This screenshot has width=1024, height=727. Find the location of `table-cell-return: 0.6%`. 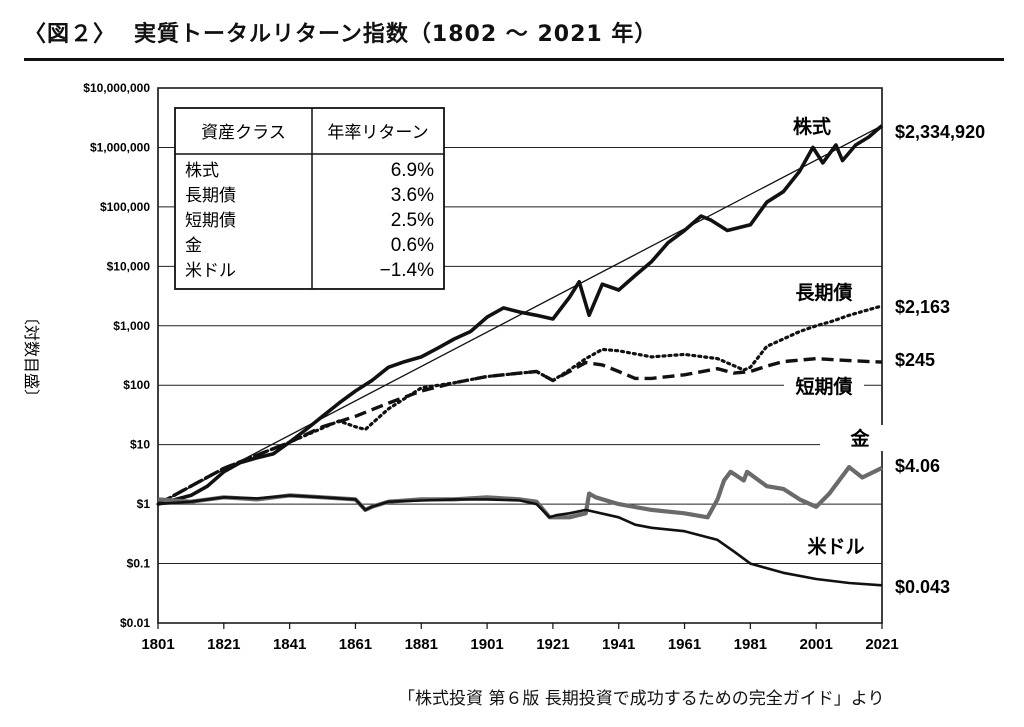

table-cell-return: 0.6% is located at coordinates (412, 245).